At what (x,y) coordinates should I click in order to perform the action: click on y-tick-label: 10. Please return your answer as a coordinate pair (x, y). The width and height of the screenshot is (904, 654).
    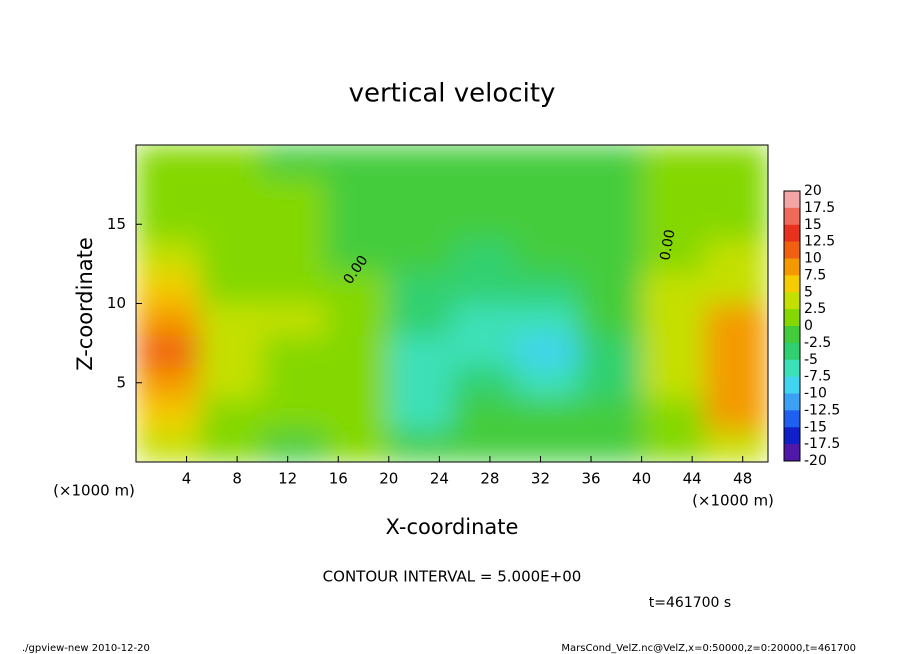
    Looking at the image, I should click on (116, 303).